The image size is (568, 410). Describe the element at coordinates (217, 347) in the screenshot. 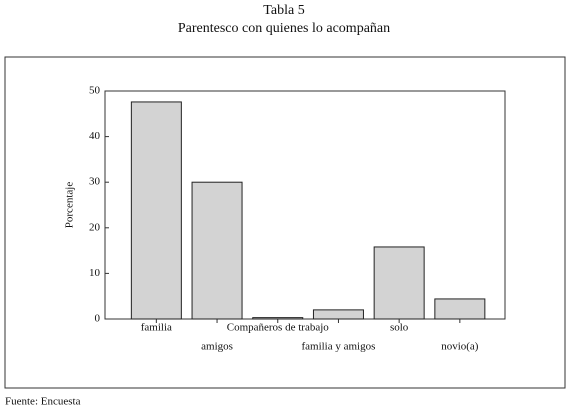

I see `x-tick-label: amigos` at that location.